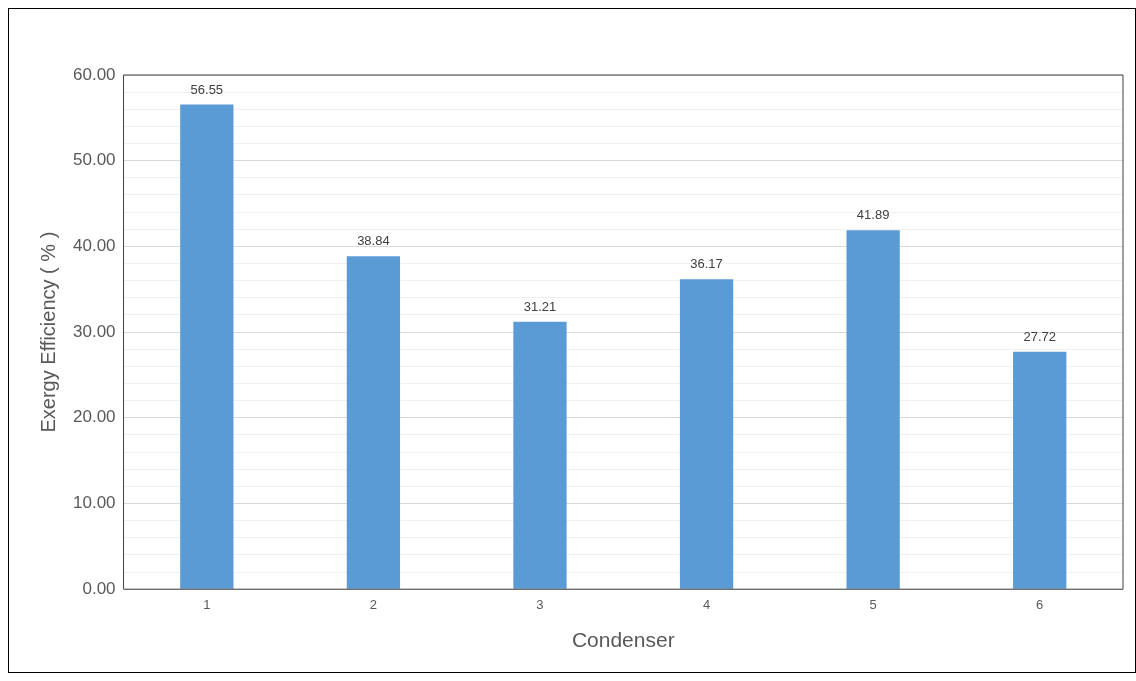 Image resolution: width=1136 pixels, height=681 pixels. What do you see at coordinates (94, 74) in the screenshot?
I see `y-tick-label: 60.00` at bounding box center [94, 74].